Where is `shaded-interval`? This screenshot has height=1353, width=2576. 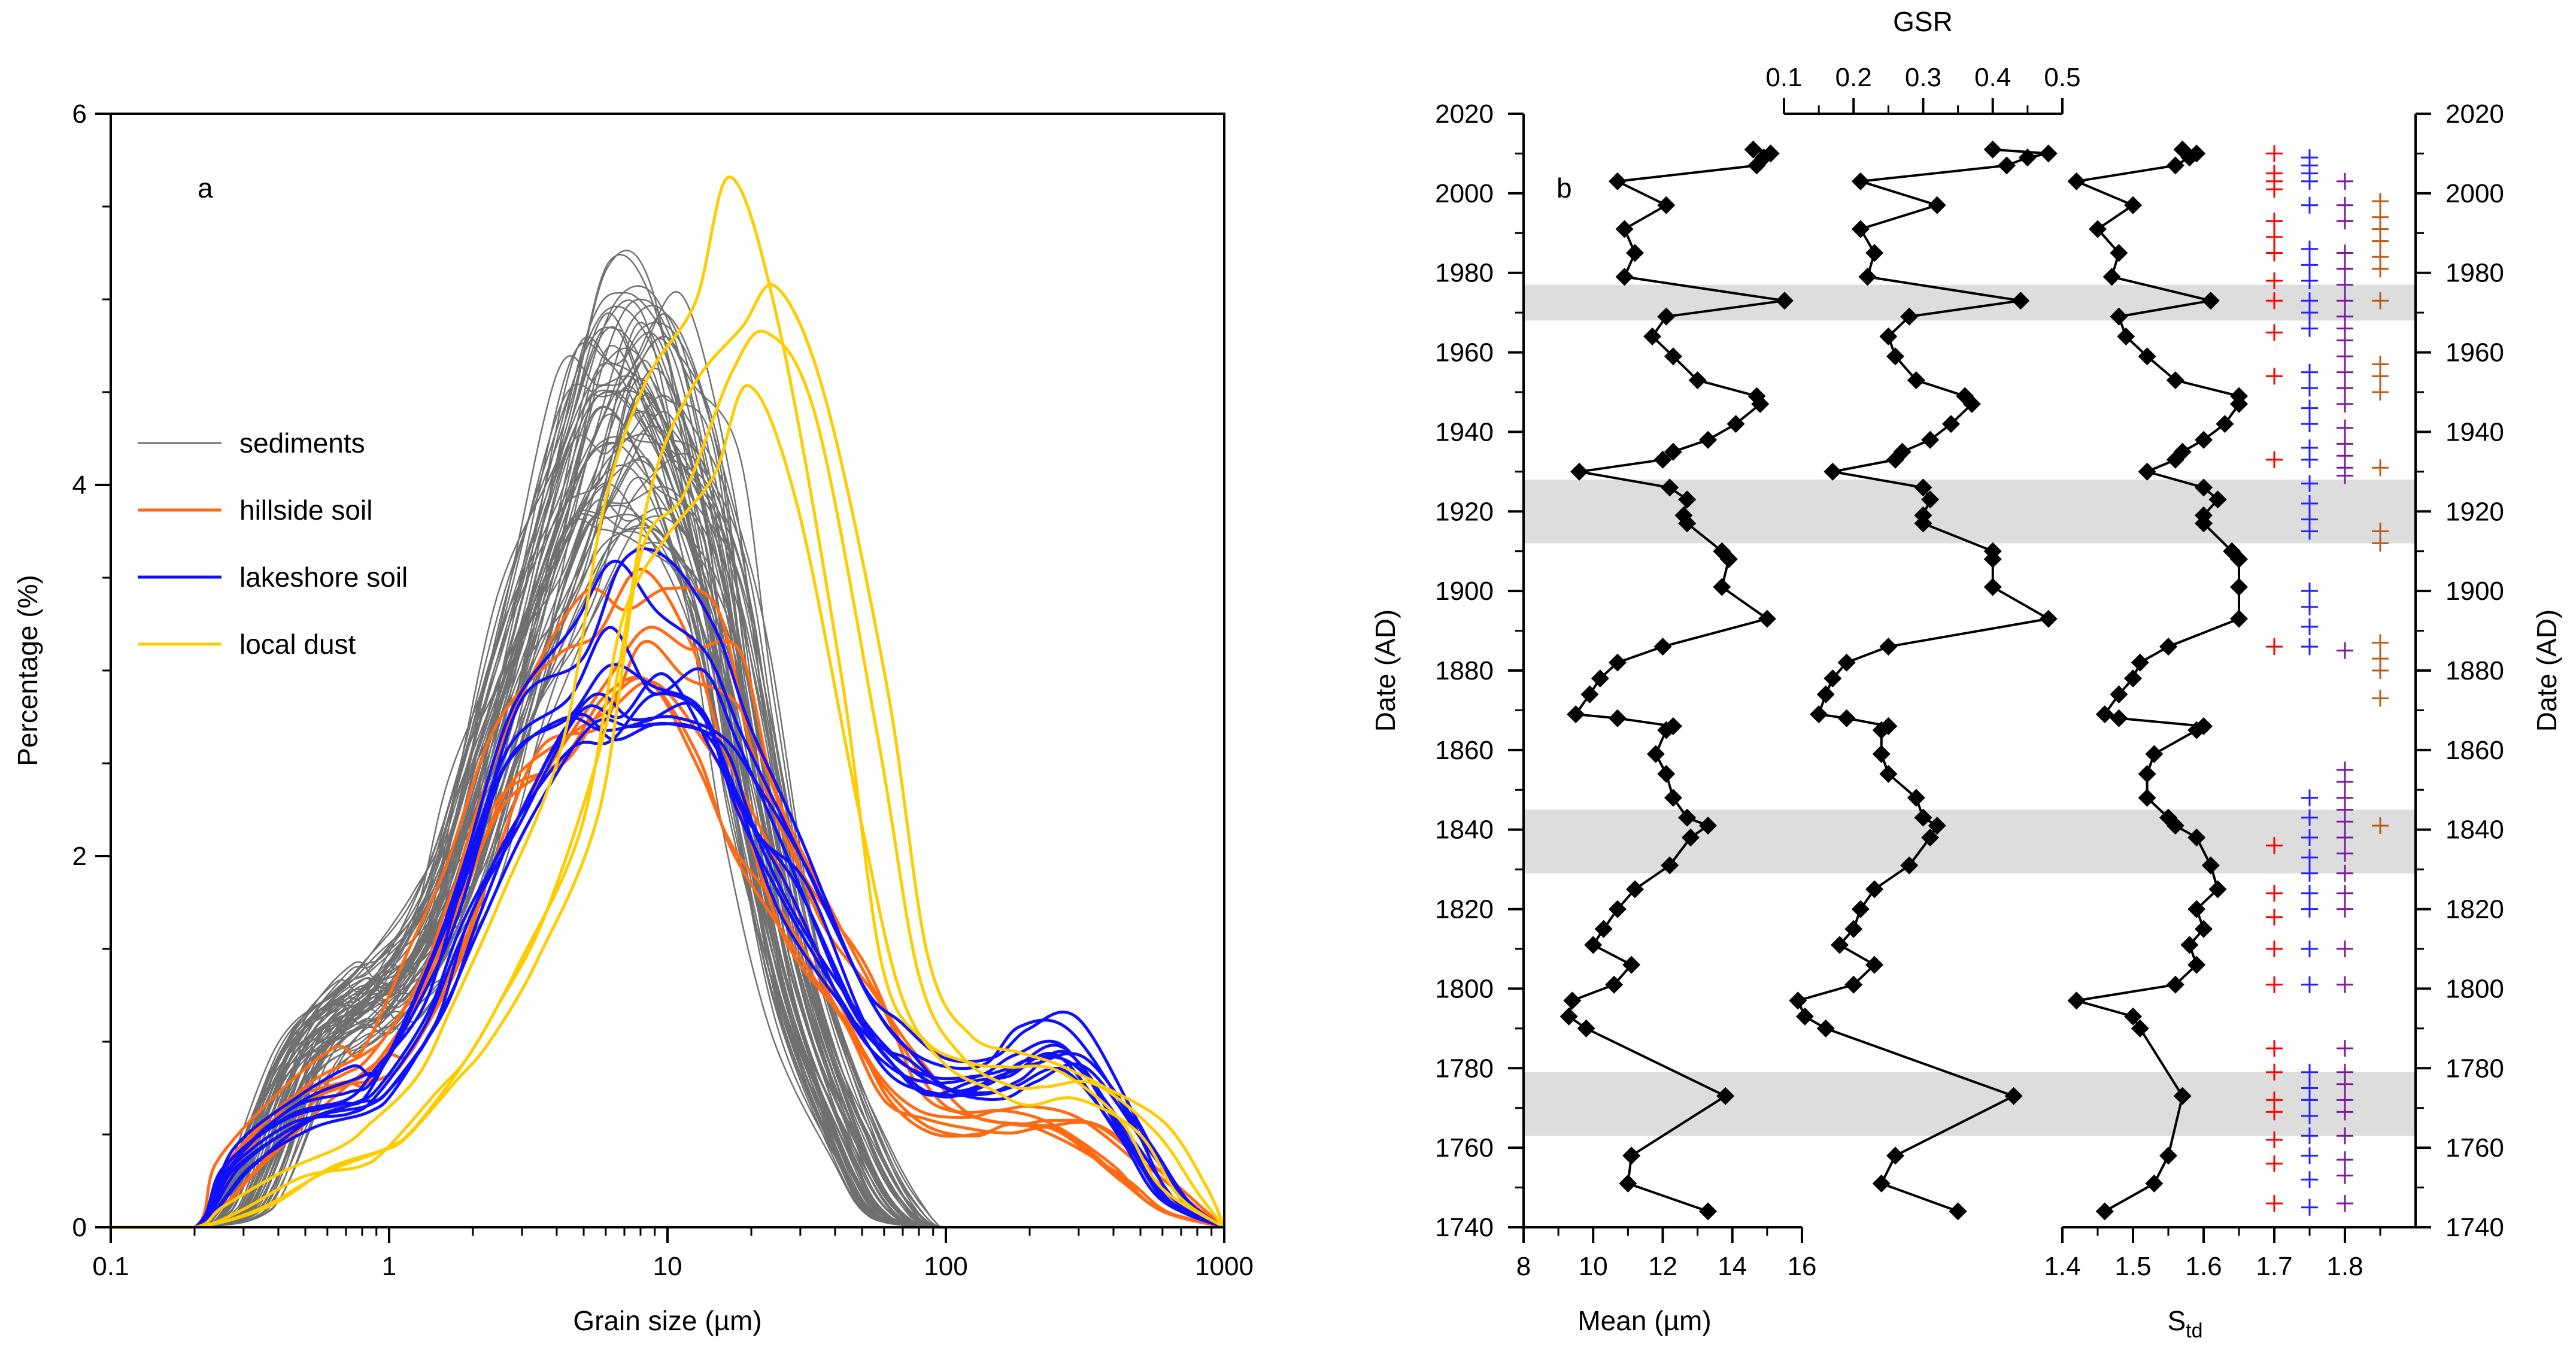
shaded-interval is located at coordinates (1970, 302).